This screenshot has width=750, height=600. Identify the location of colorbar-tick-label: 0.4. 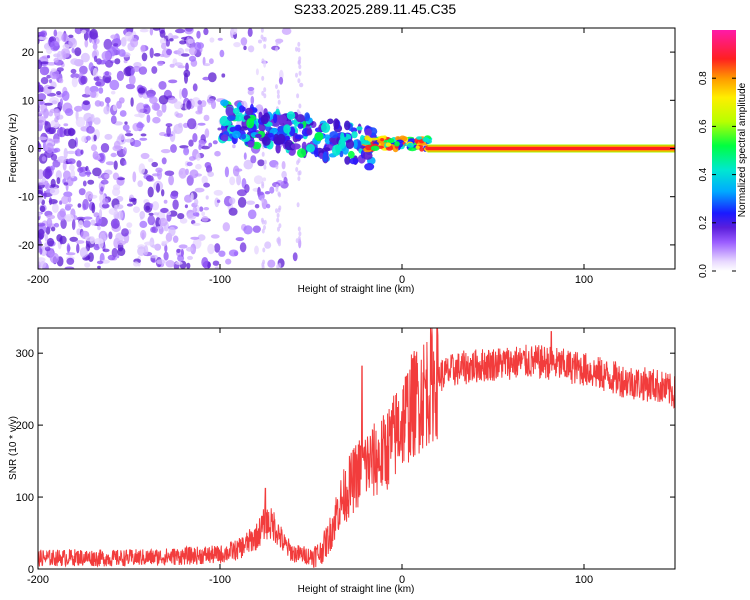
(703, 174).